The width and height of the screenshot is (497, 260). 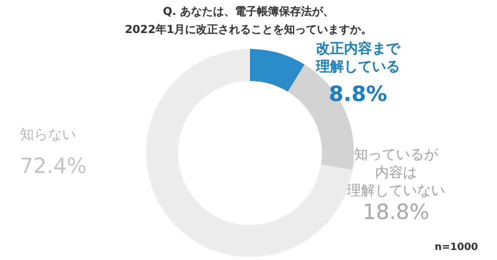 I want to click on slice-label: 知らない, so click(x=48, y=135).